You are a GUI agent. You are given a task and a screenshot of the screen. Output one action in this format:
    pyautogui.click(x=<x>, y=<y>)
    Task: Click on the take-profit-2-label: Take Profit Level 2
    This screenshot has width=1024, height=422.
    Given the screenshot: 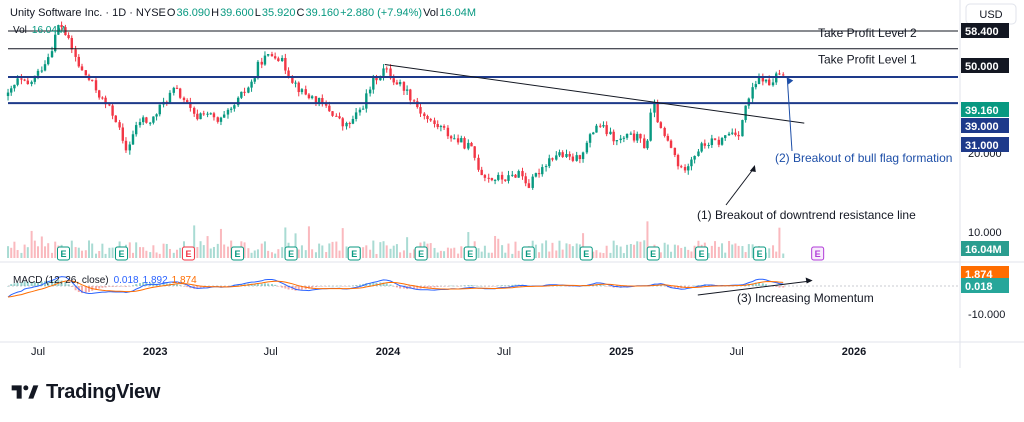 What is the action you would take?
    pyautogui.click(x=867, y=33)
    